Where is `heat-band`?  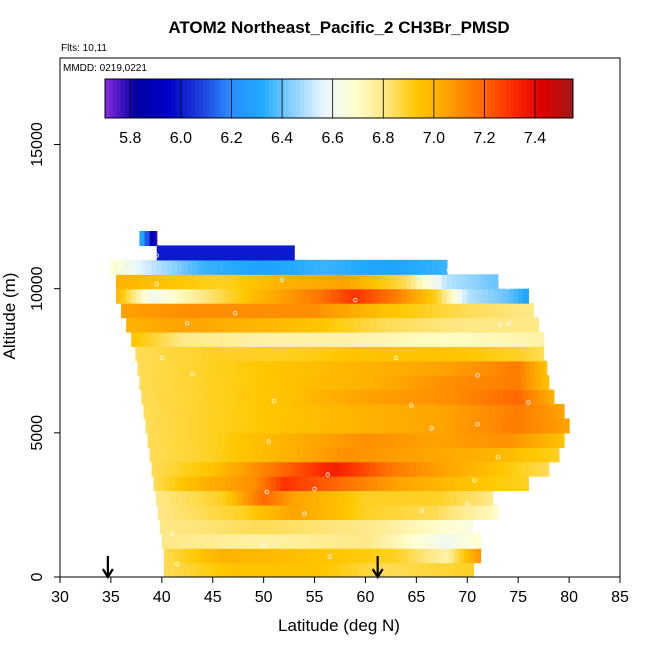 heat-band is located at coordinates (225, 253).